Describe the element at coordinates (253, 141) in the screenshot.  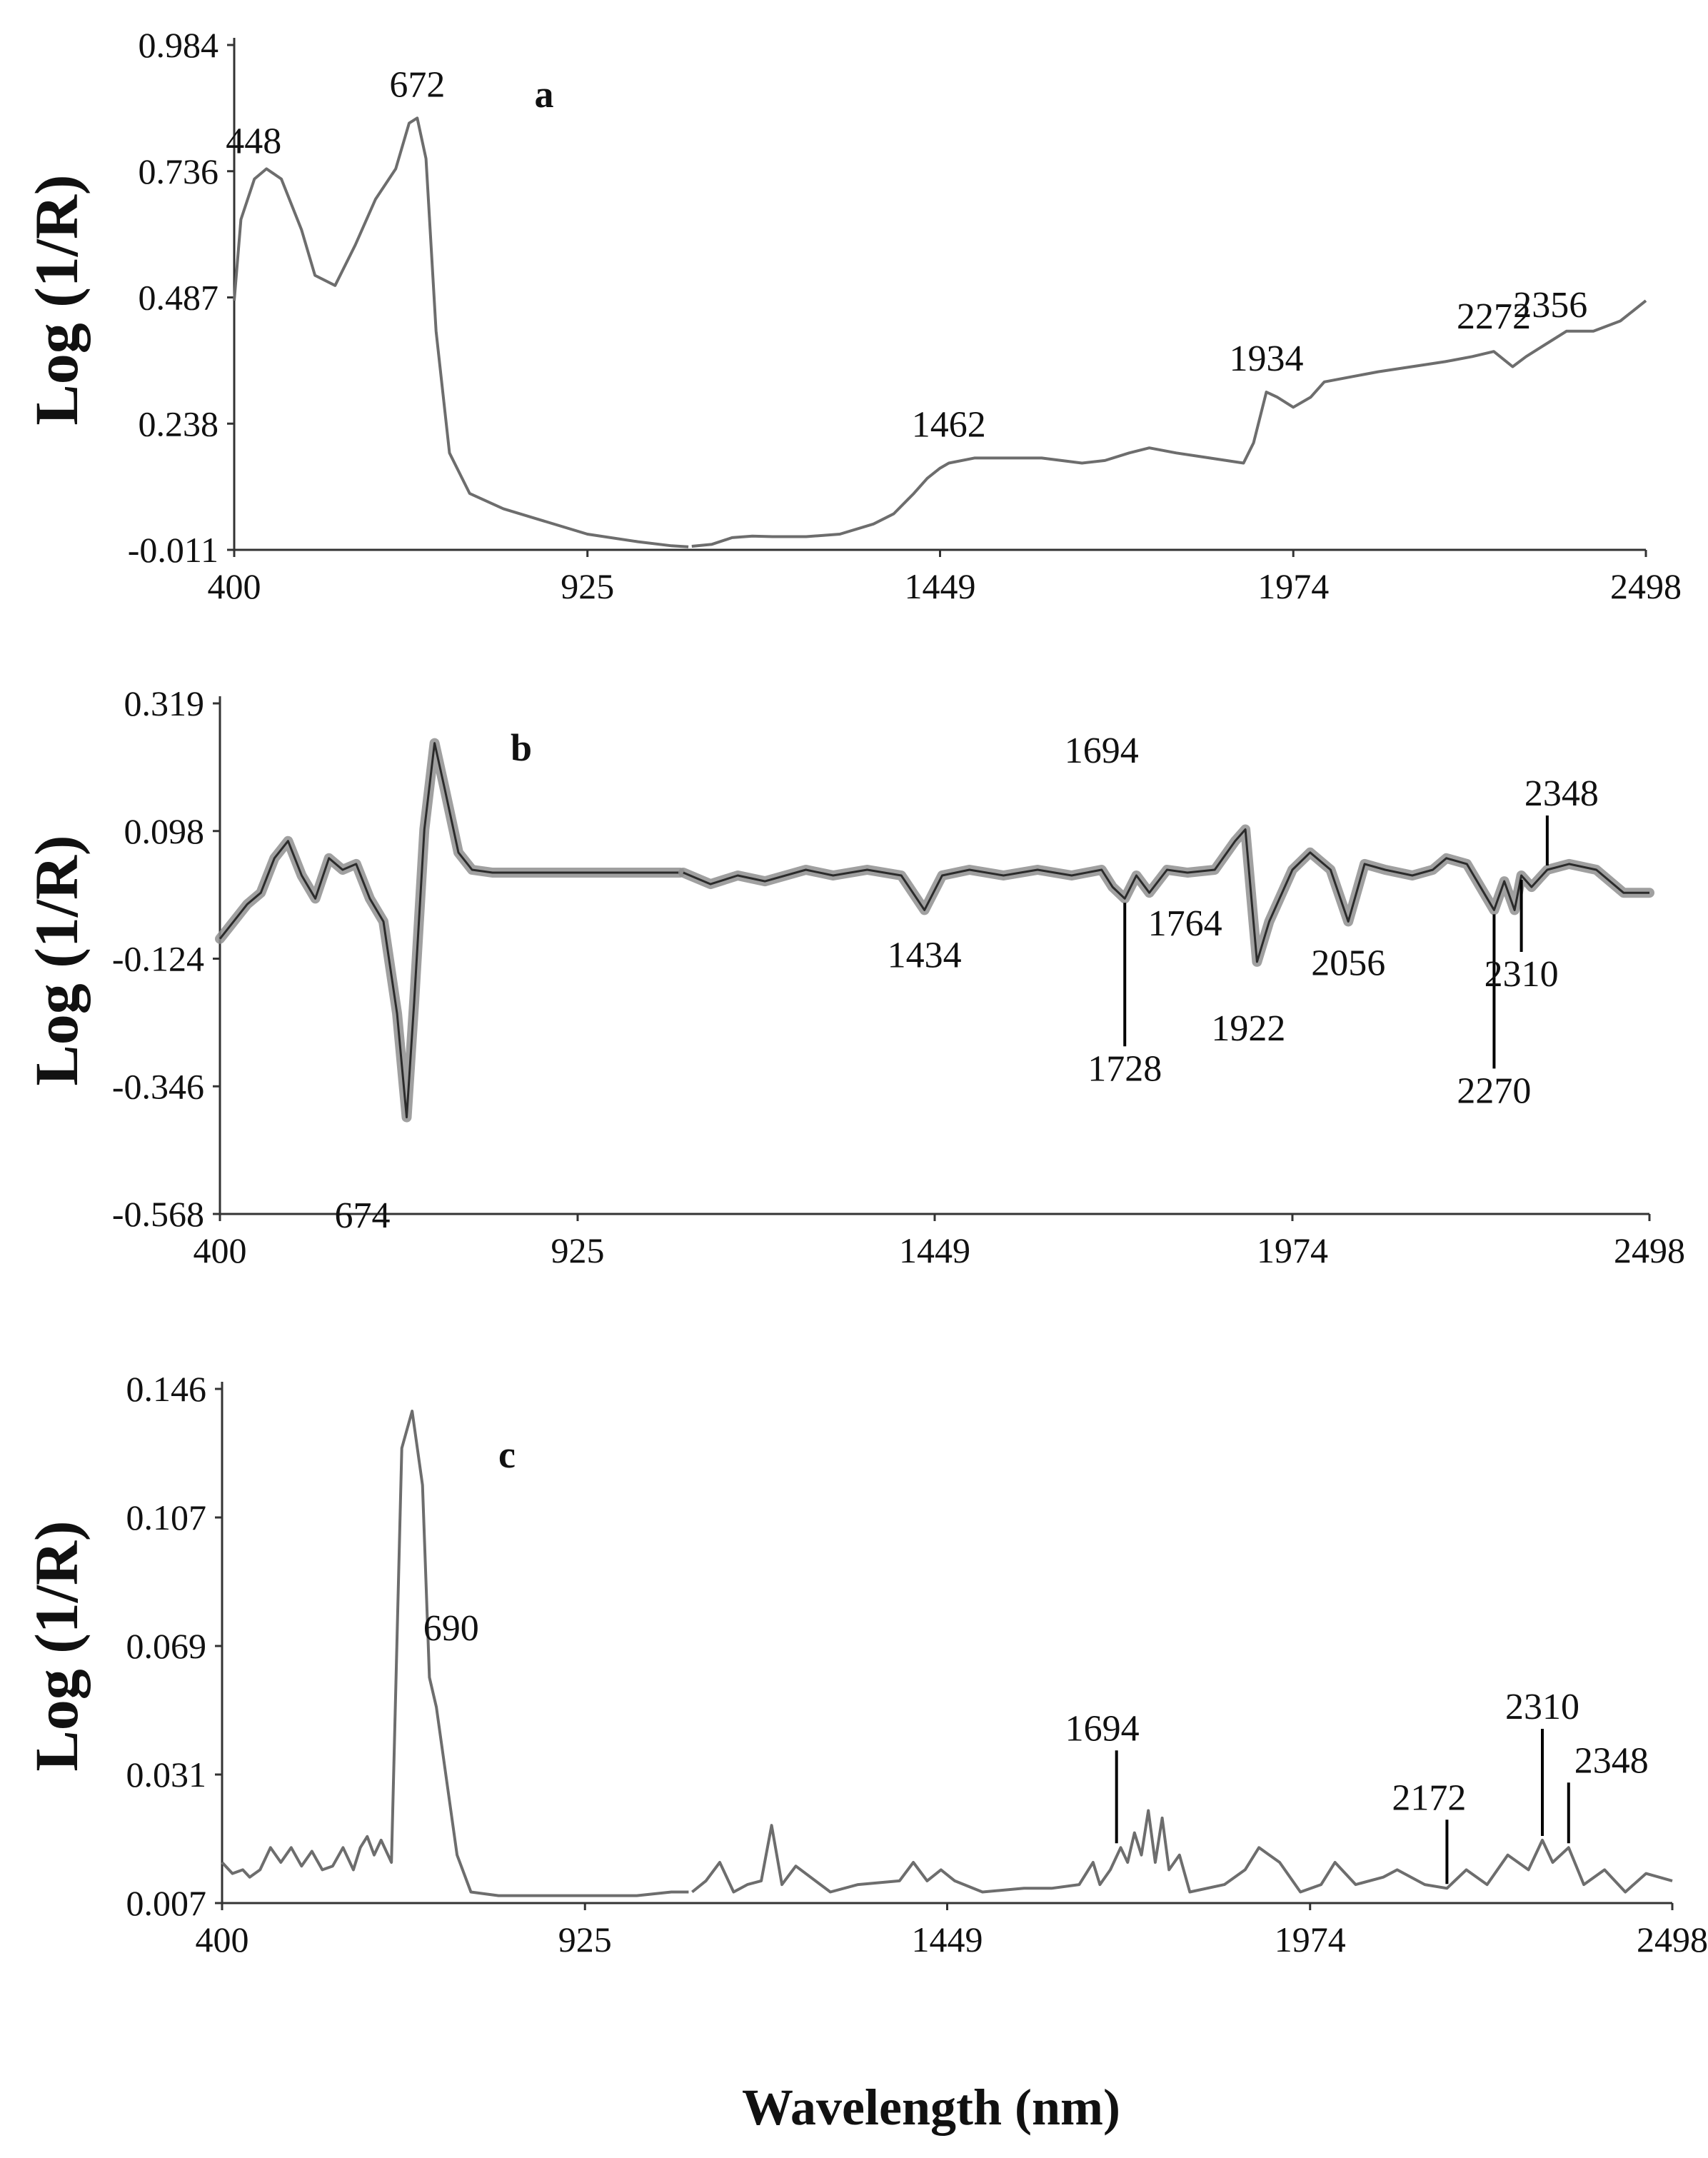
I see `peak-label: 448` at that location.